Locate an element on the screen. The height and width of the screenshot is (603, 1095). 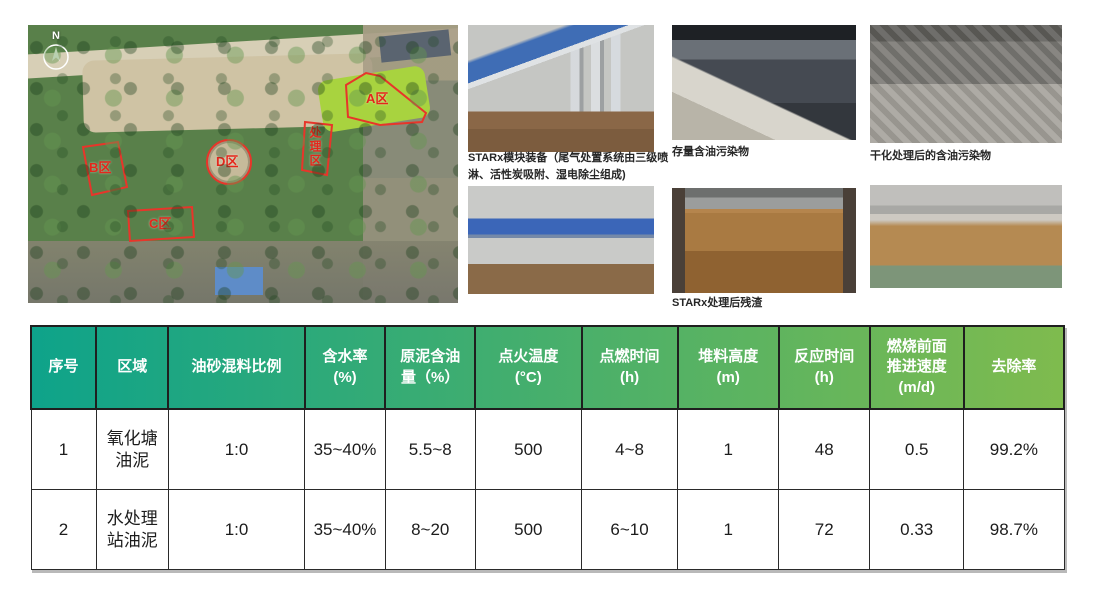
zone-b-outline is located at coordinates (105, 168).